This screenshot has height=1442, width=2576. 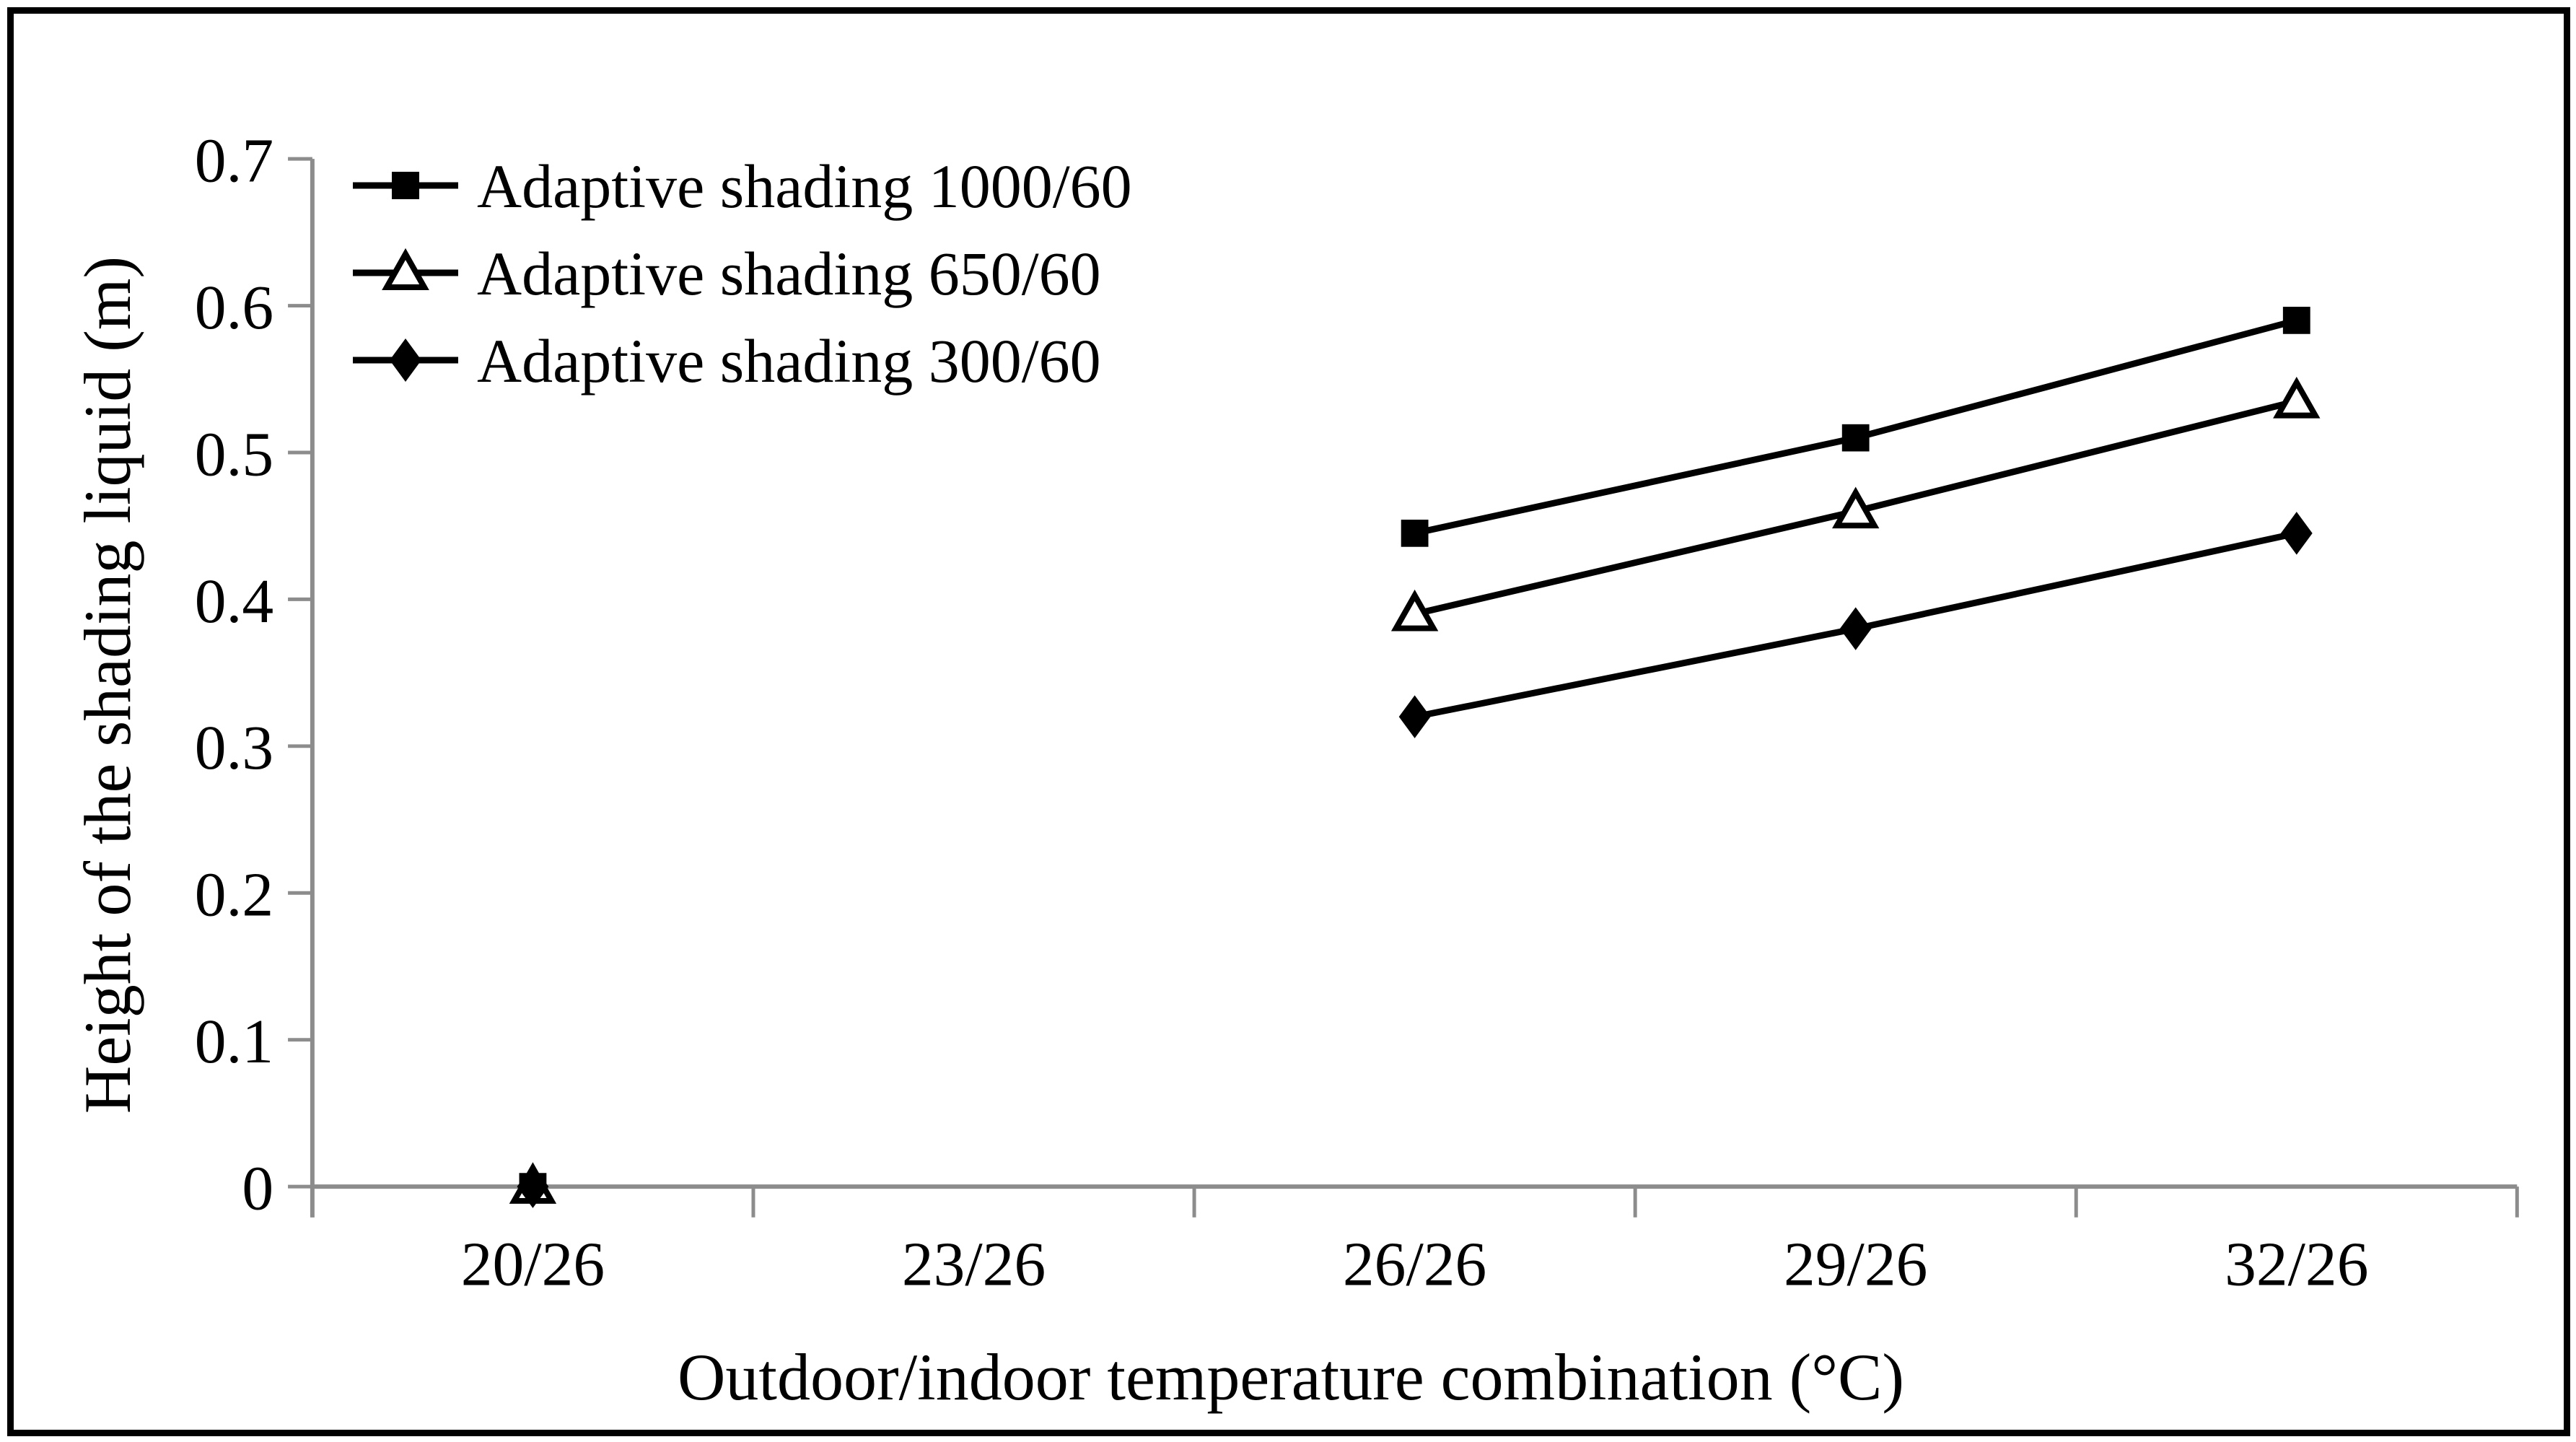 I want to click on x-tick-label: 32/26, so click(x=2296, y=1264).